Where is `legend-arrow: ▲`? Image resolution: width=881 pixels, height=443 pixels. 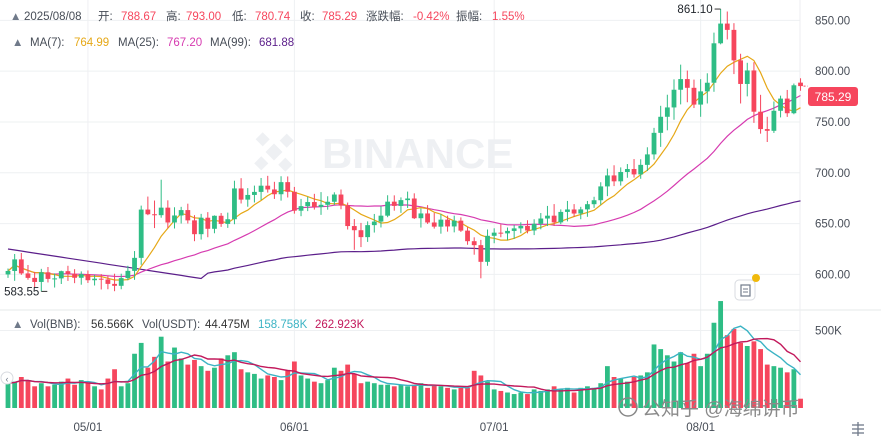
legend-arrow: ▲ is located at coordinates (15, 17).